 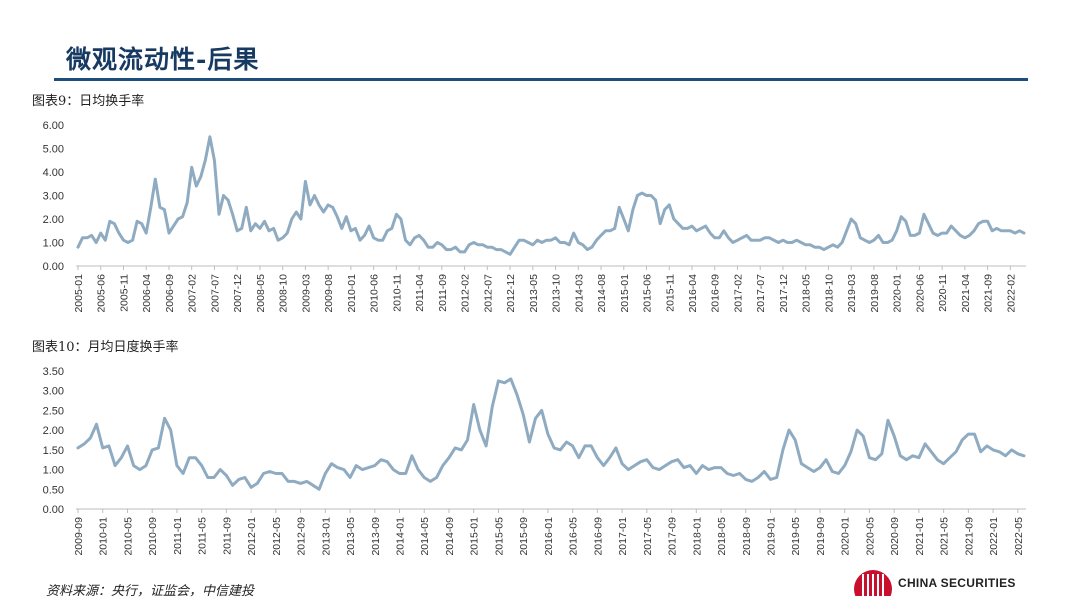 I want to click on y-tick-label: 6.00, so click(x=53, y=126).